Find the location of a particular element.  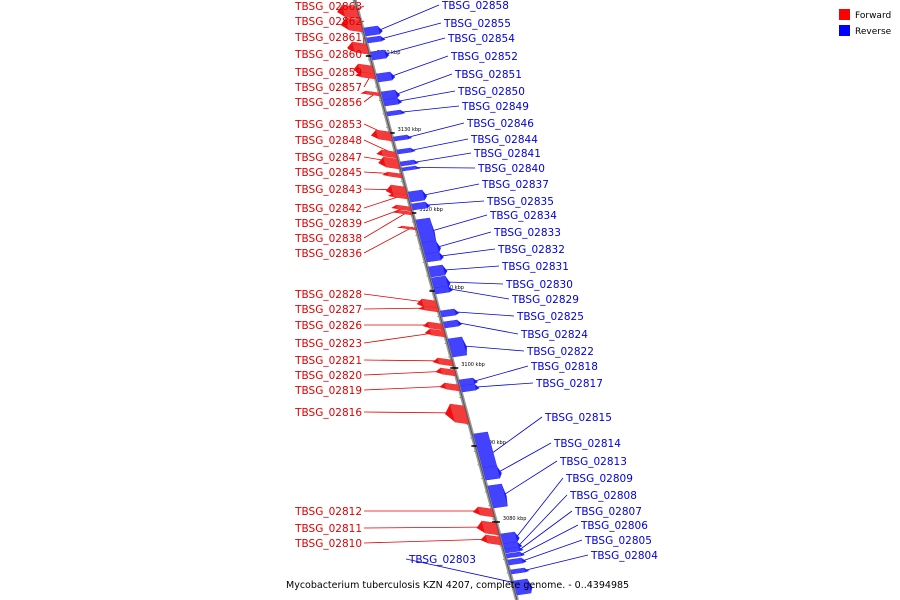

reverse-gene-label: TBSG_02832 is located at coordinates (531, 250).